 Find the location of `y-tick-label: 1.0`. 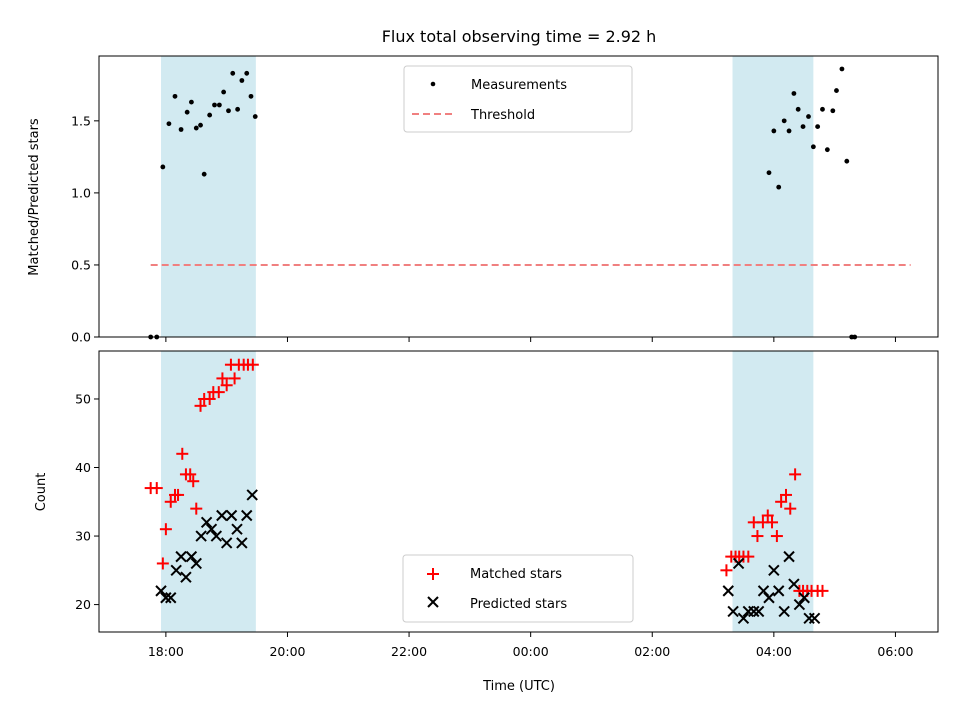

y-tick-label: 1.0 is located at coordinates (81, 192).